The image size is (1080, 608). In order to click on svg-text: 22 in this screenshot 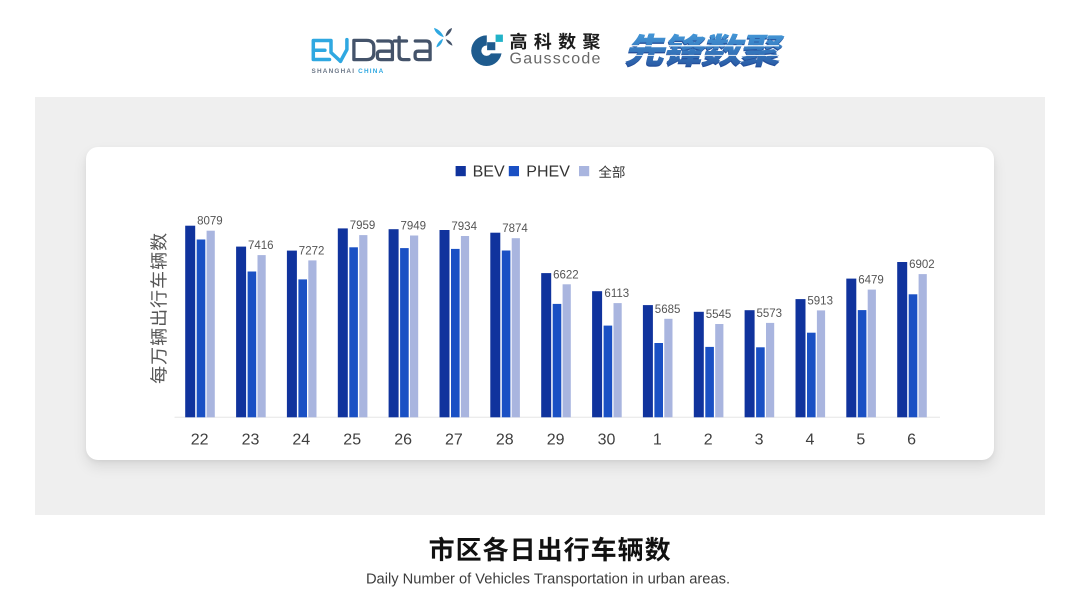, I will do `click(200, 440)`.